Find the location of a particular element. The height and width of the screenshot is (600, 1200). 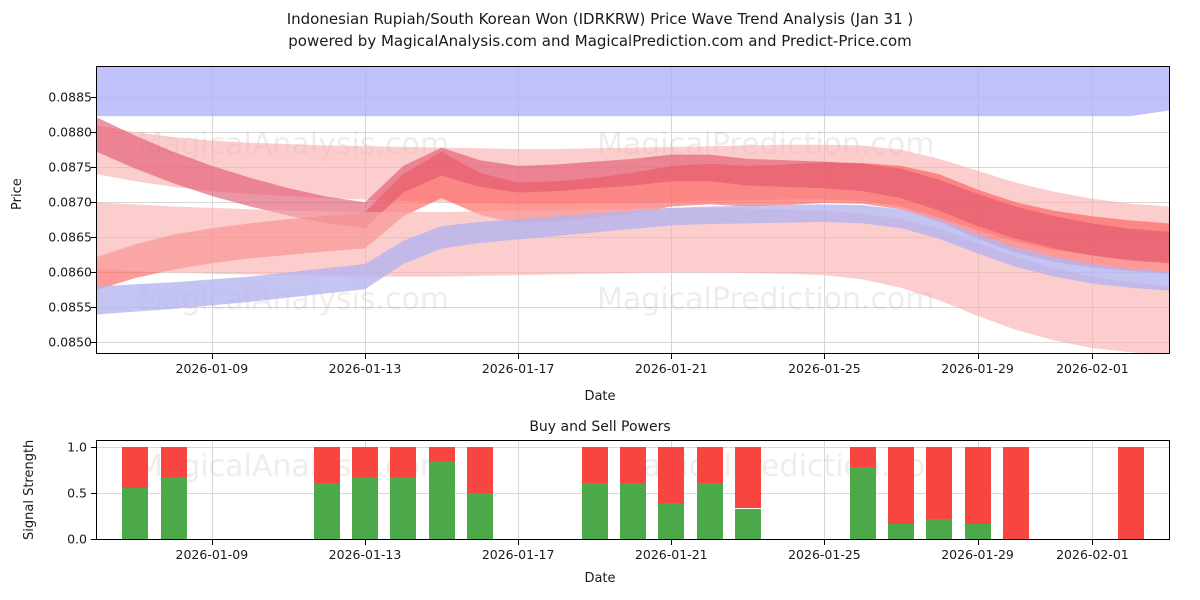

price-x-tick-label: 2026-01-09 is located at coordinates (212, 368).